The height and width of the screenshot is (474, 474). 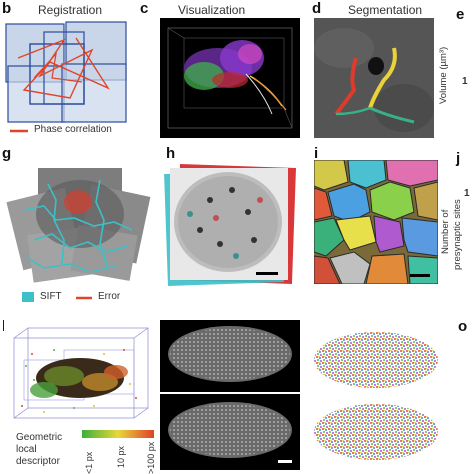 I want to click on overlay-registration-graphic, so click(x=230, y=225).